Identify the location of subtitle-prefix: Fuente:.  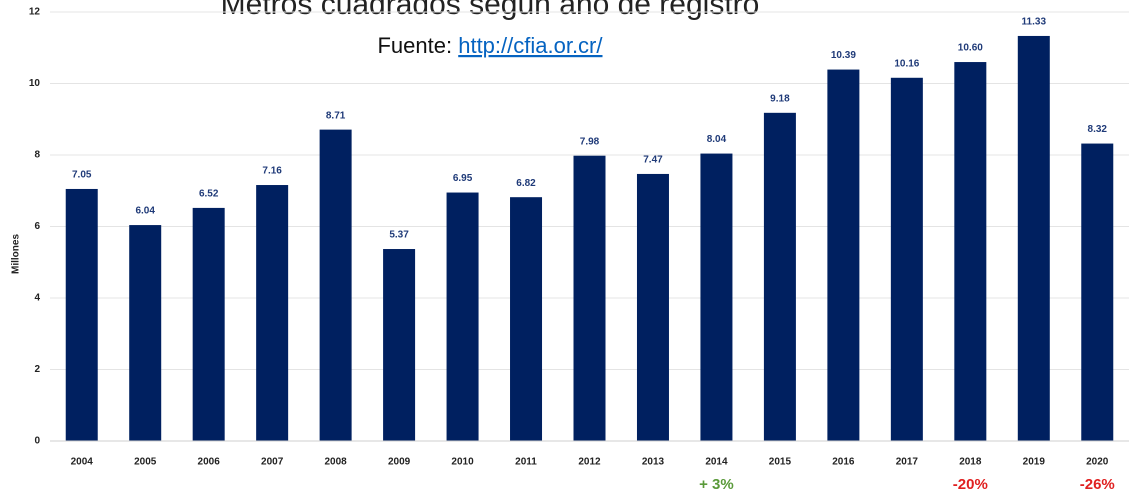
(414, 45).